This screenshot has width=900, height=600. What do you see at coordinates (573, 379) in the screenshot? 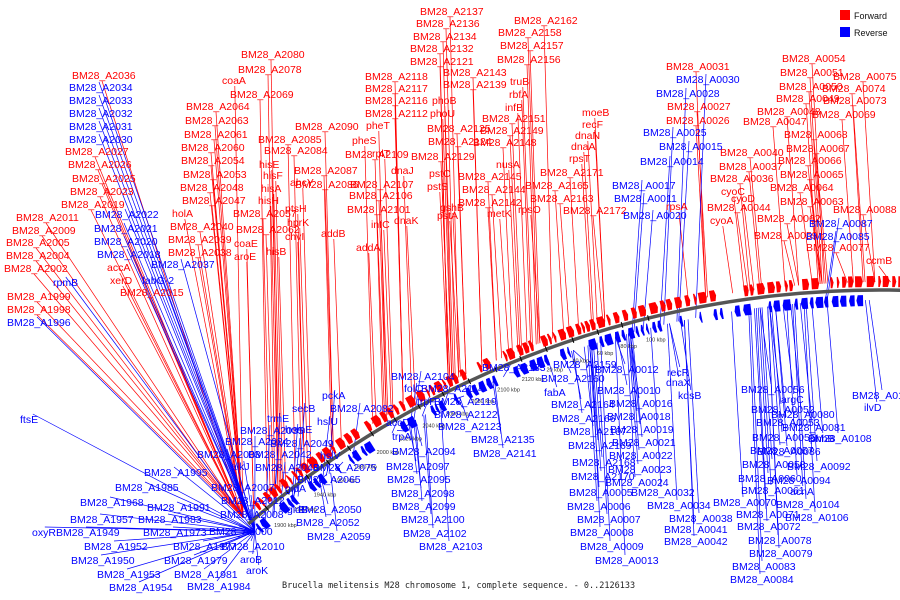
I see `reverse-label-90: BM28_A2160` at bounding box center [573, 379].